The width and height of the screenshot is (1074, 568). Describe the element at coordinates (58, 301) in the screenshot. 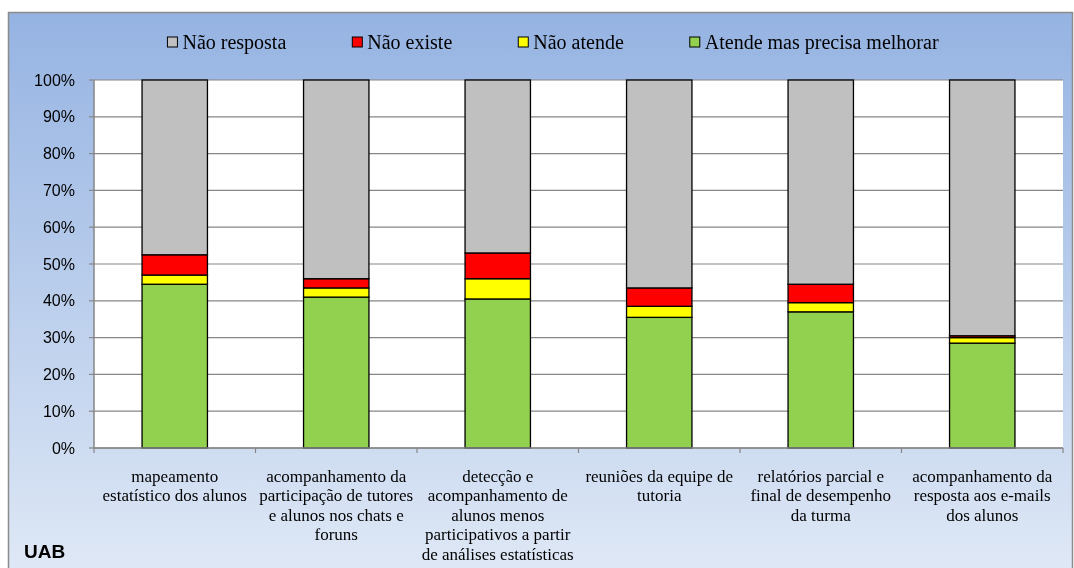

I see `y-tick-label: 40%` at that location.